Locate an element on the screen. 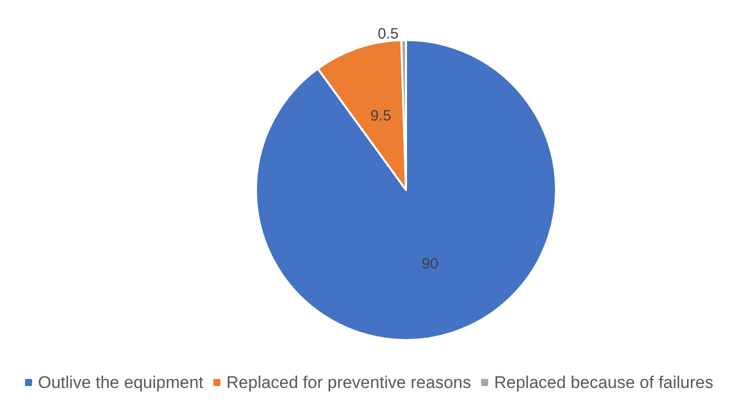  data-label: 0.5 is located at coordinates (388, 34).